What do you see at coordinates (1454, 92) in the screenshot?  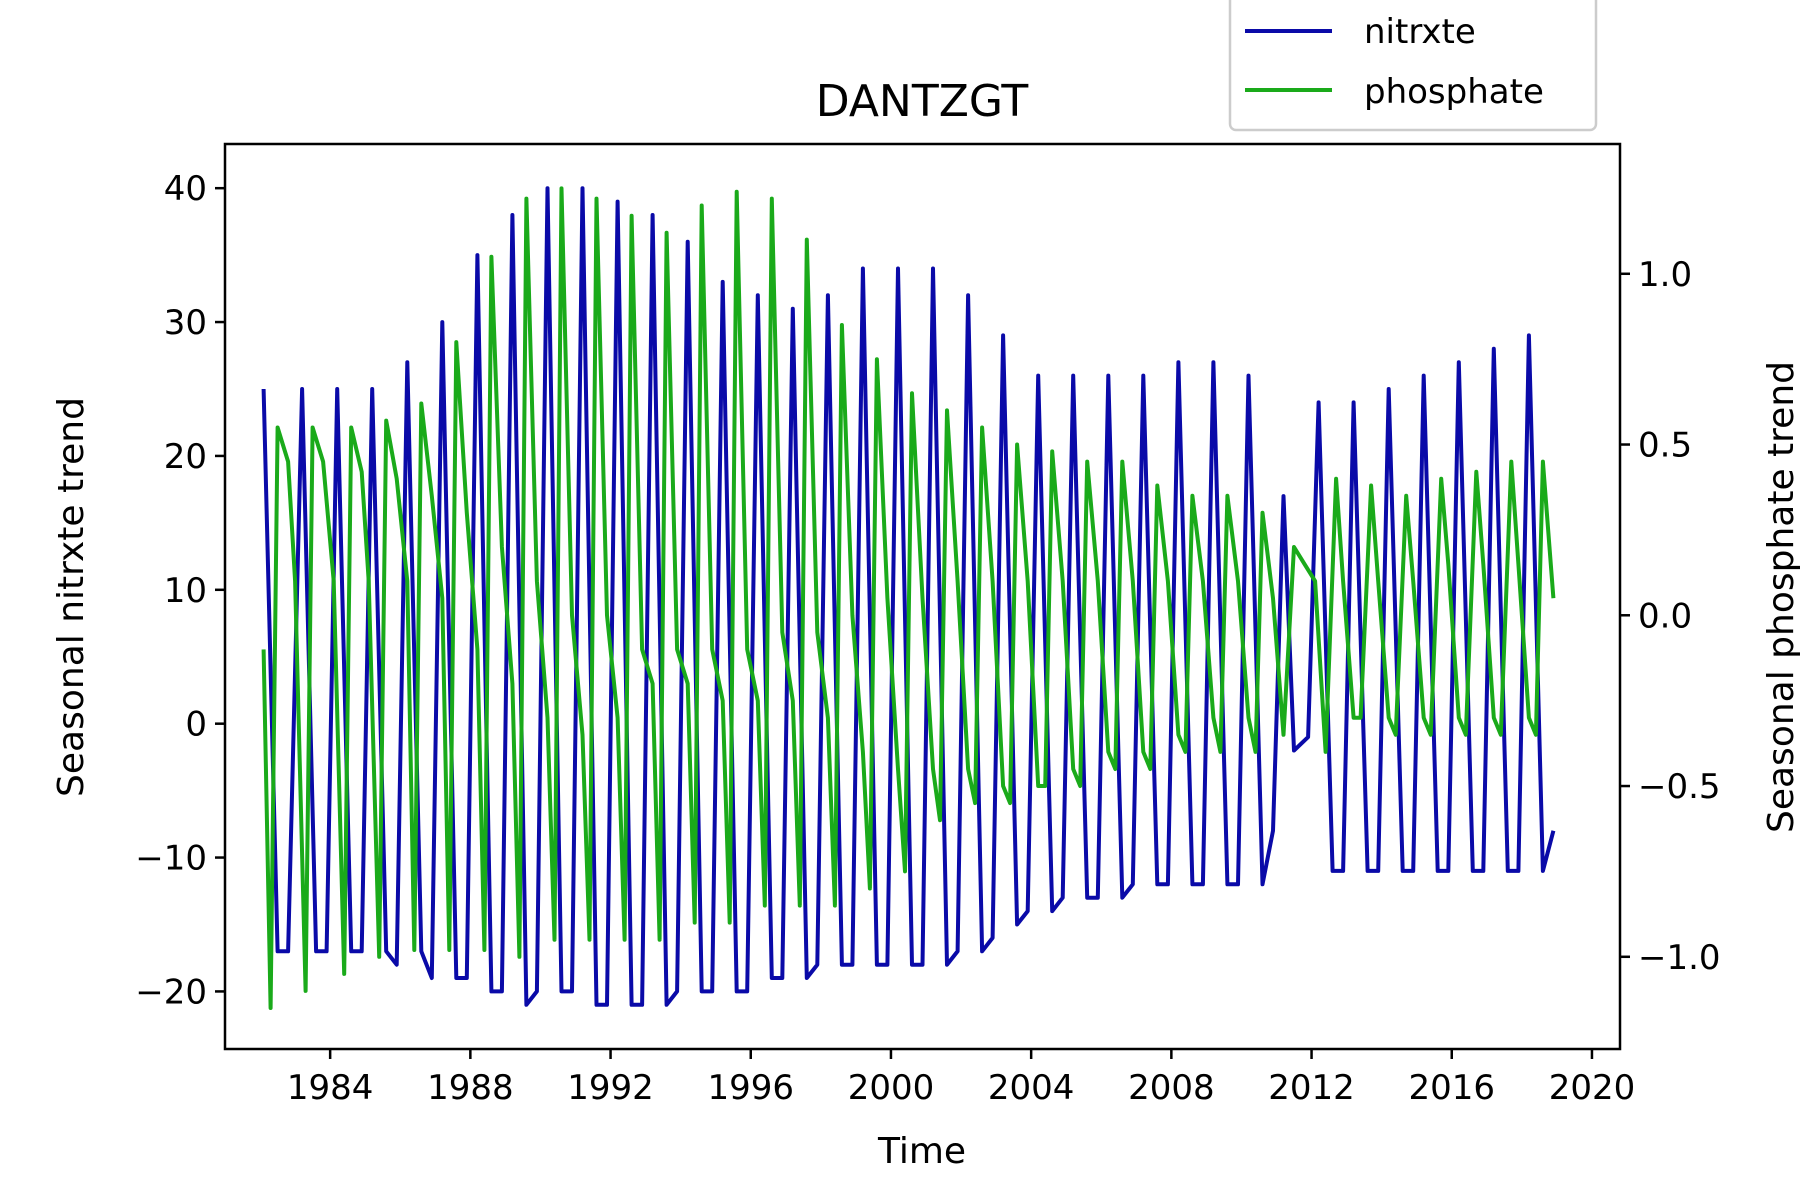 I see `legend-label-phosphate: phosphate` at bounding box center [1454, 92].